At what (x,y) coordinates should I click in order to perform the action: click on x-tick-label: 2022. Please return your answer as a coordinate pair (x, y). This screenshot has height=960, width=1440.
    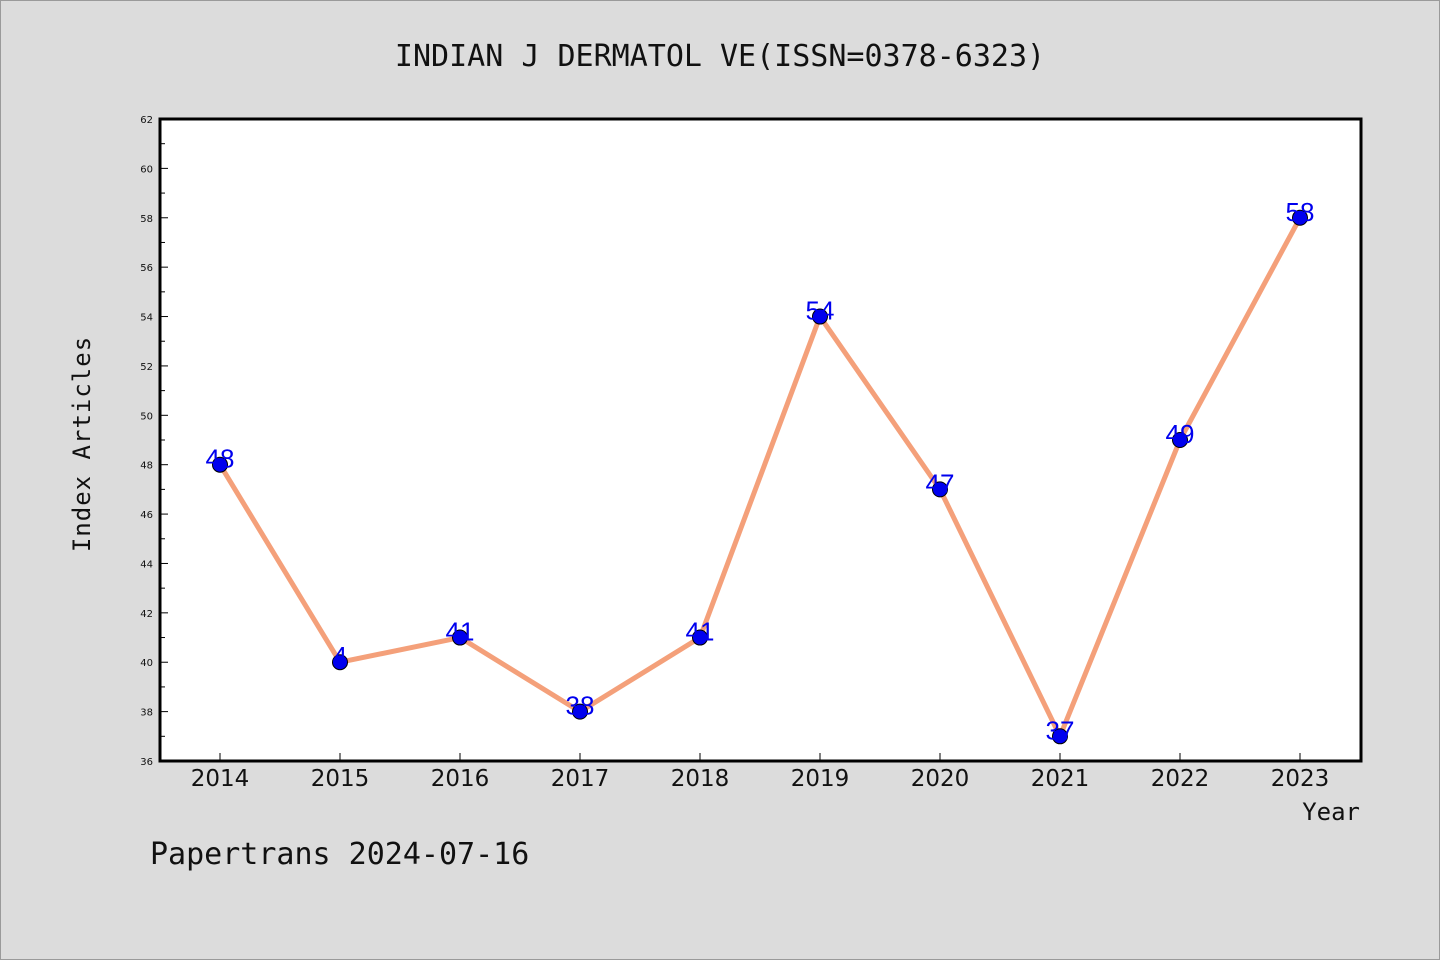
    Looking at the image, I should click on (1180, 779).